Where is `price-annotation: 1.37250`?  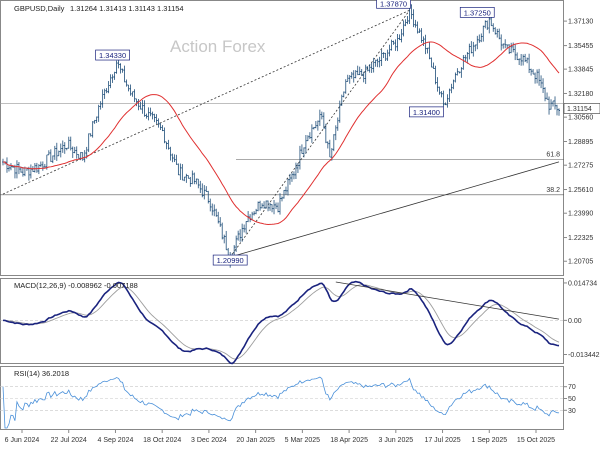 price-annotation: 1.37250 is located at coordinates (477, 12).